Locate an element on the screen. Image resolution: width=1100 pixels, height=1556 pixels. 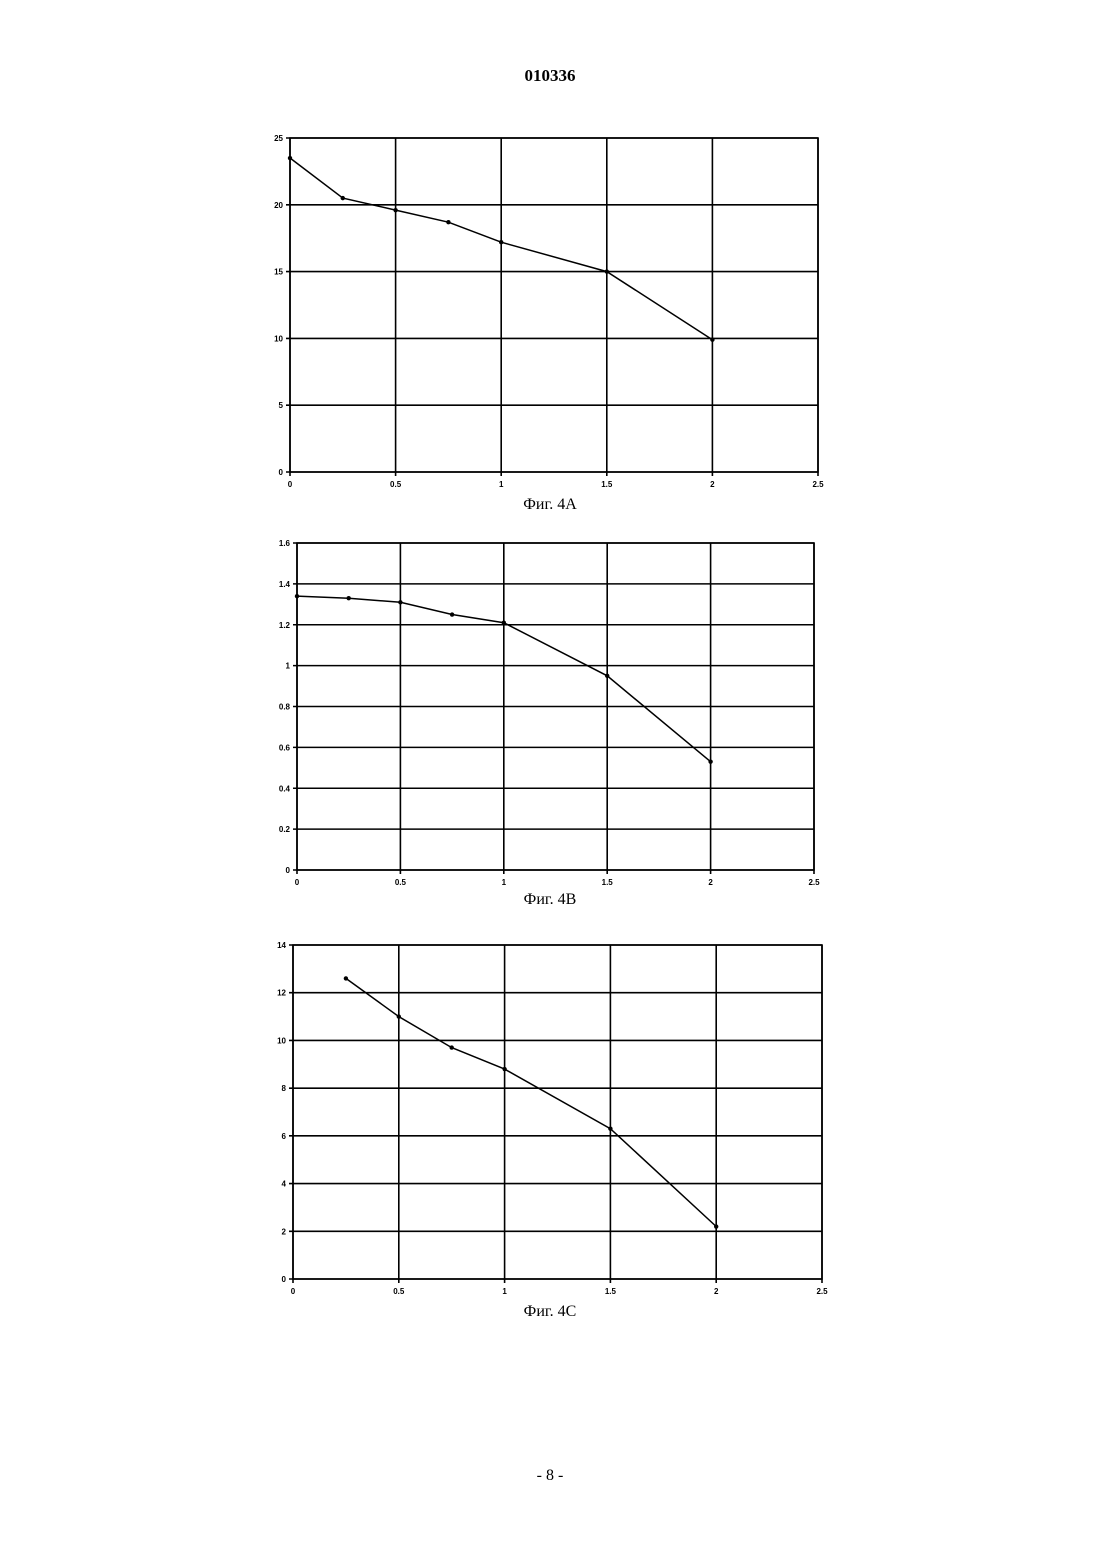
y-tick-label: 14 is located at coordinates (281, 945).